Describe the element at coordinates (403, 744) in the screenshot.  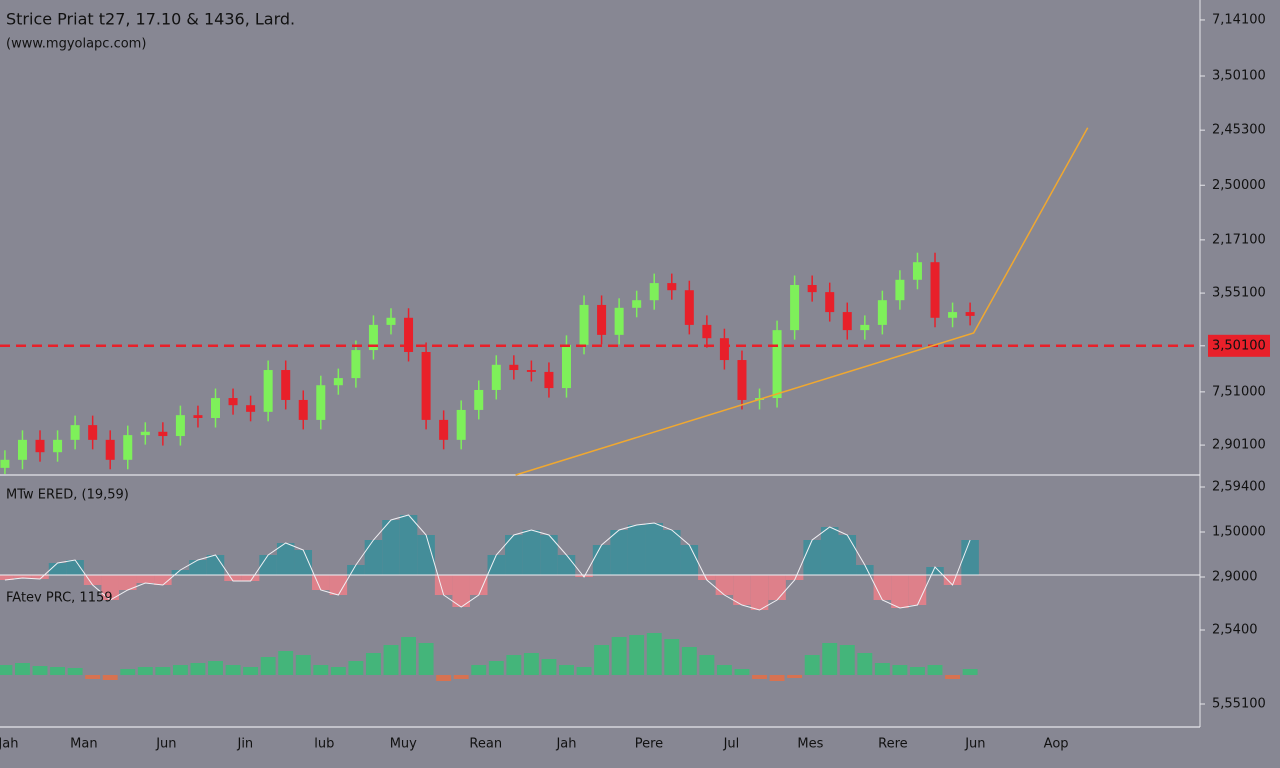
I see `x-tick-label: Muy` at that location.